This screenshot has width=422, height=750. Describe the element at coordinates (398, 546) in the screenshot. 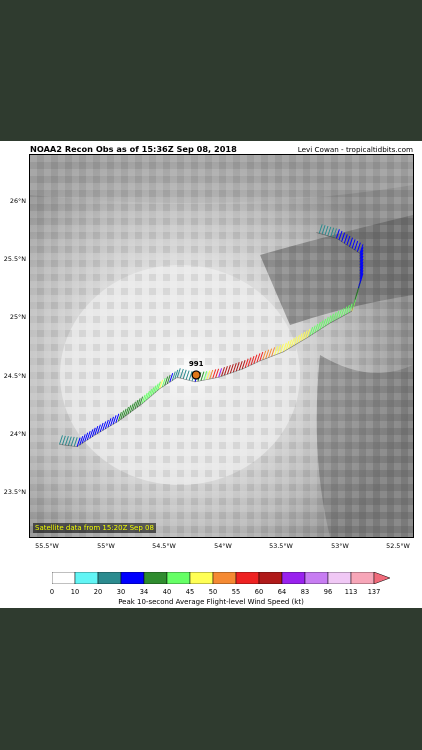

I see `lon-tick-52-5: 52.5°W` at that location.